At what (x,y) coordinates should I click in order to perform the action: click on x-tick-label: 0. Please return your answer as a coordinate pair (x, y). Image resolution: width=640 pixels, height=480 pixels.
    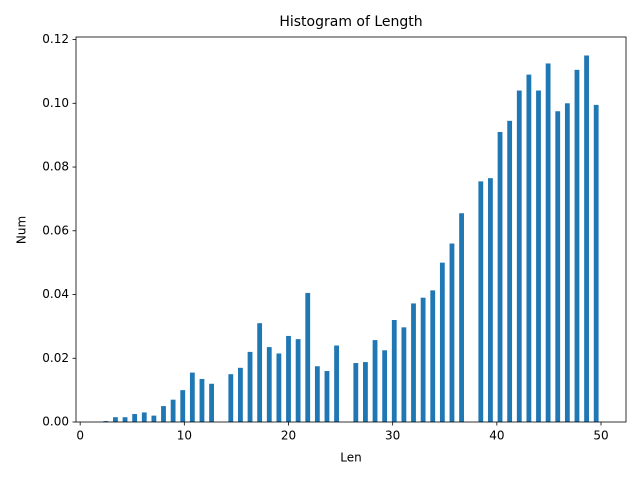
    Looking at the image, I should click on (80, 436).